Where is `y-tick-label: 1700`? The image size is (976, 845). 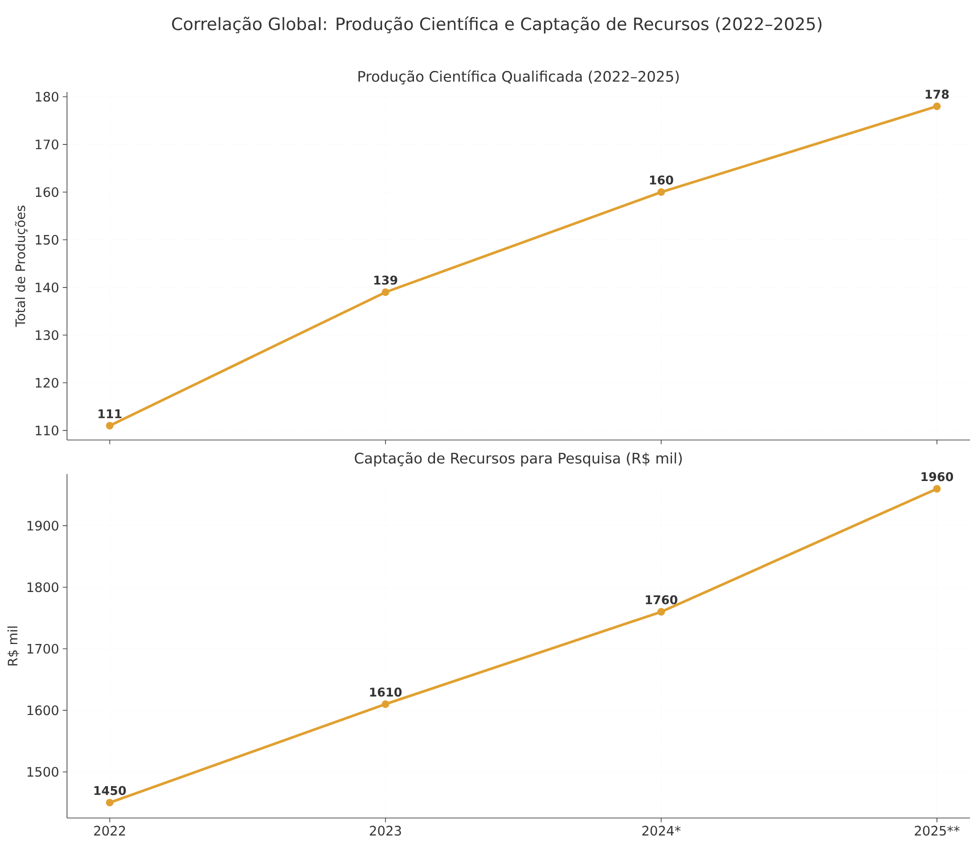
y-tick-label: 1700 is located at coordinates (43, 649).